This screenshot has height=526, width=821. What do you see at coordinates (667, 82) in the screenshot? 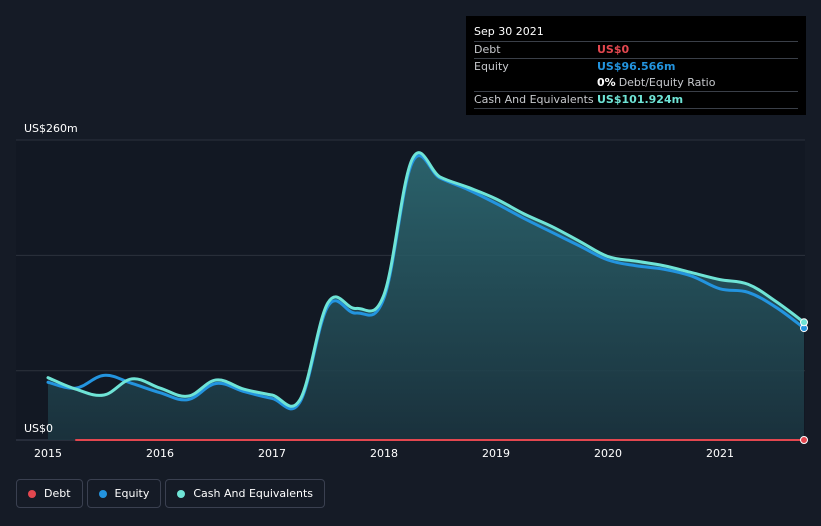
I see `tooltip-ratio-label: Debt/Equity Ratio` at bounding box center [667, 82].